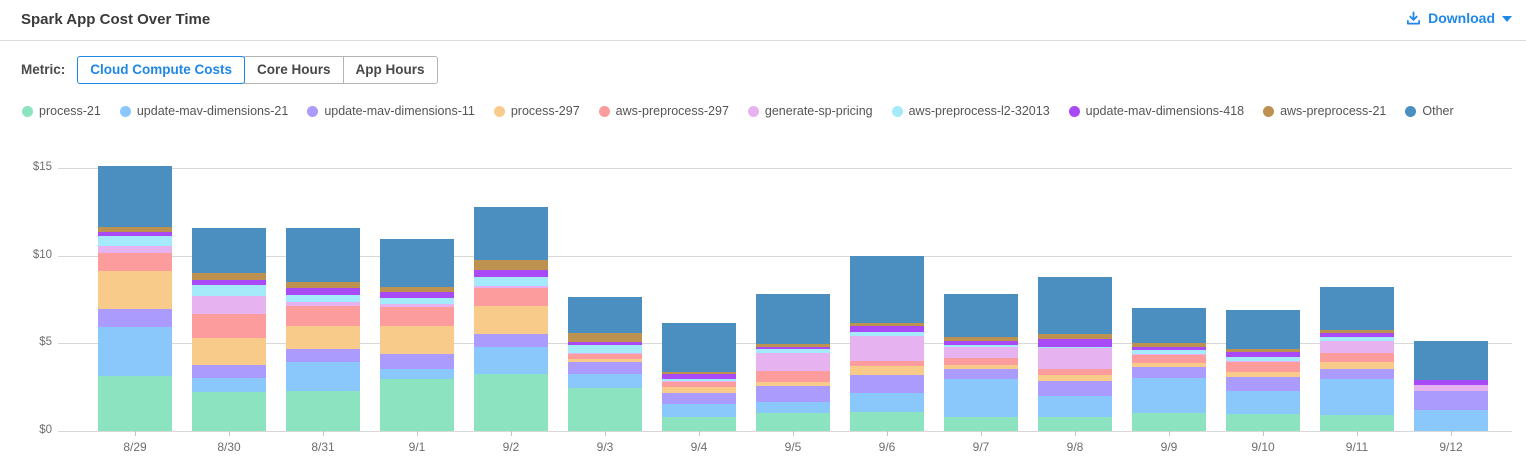  Describe the element at coordinates (1263, 329) in the screenshot. I see `bar-segment-9-10-other` at that location.